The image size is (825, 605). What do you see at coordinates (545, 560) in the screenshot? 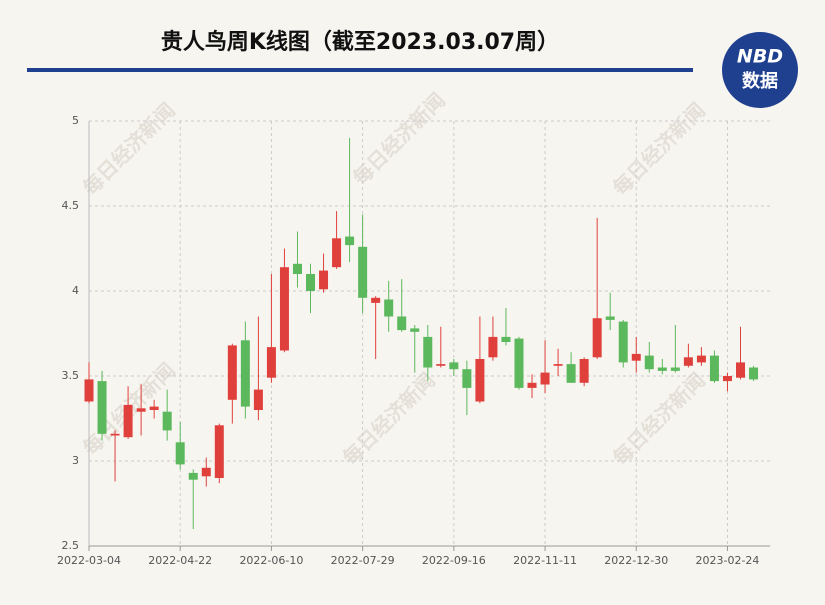
I see `x-tick-label: 2022-11-11` at bounding box center [545, 560].